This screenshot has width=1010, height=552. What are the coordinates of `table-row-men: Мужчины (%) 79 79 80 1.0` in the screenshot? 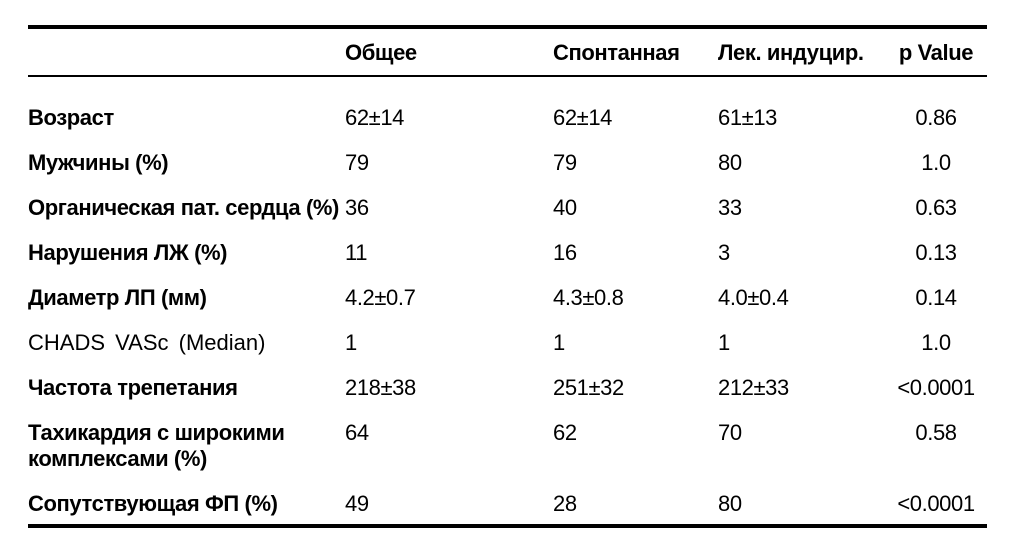 It's located at (507, 162).